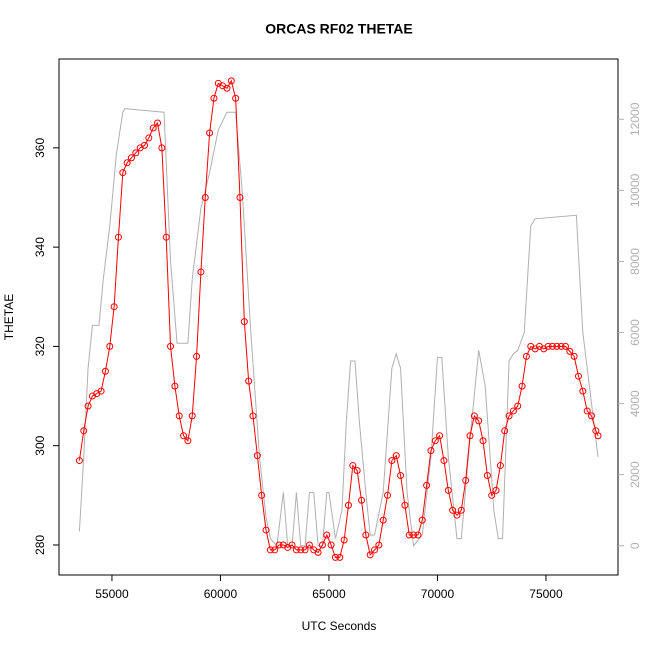 This screenshot has height=655, width=650. What do you see at coordinates (9, 317) in the screenshot?
I see `y-axis-label: THETAE` at bounding box center [9, 317].